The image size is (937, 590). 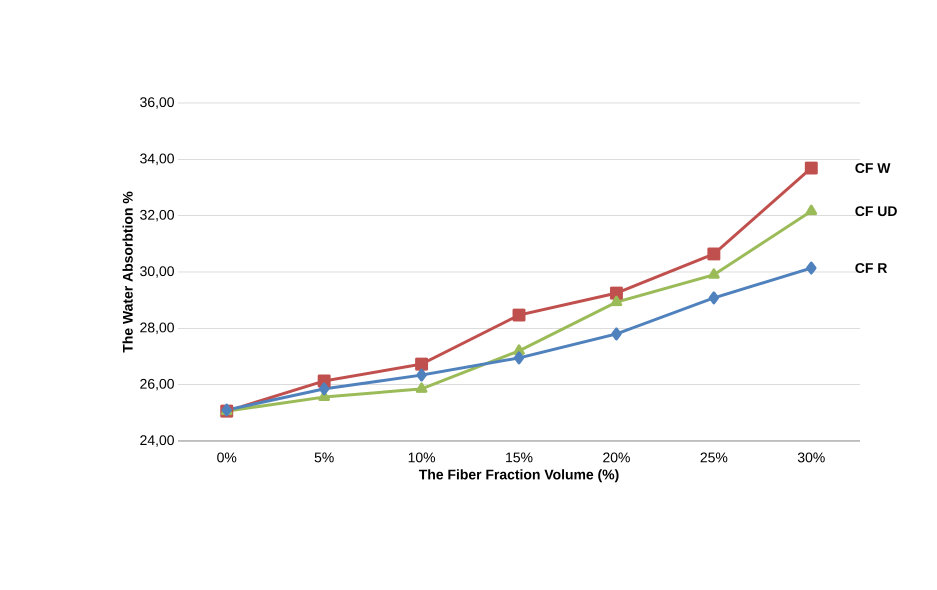 What do you see at coordinates (714, 457) in the screenshot?
I see `x-tick-label: 25%` at bounding box center [714, 457].